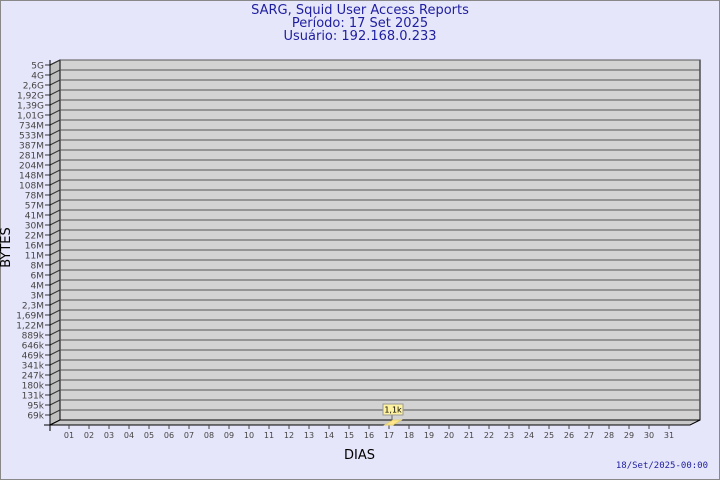  Describe the element at coordinates (33, 347) in the screenshot. I see `y-tick-label: 646k` at that location.